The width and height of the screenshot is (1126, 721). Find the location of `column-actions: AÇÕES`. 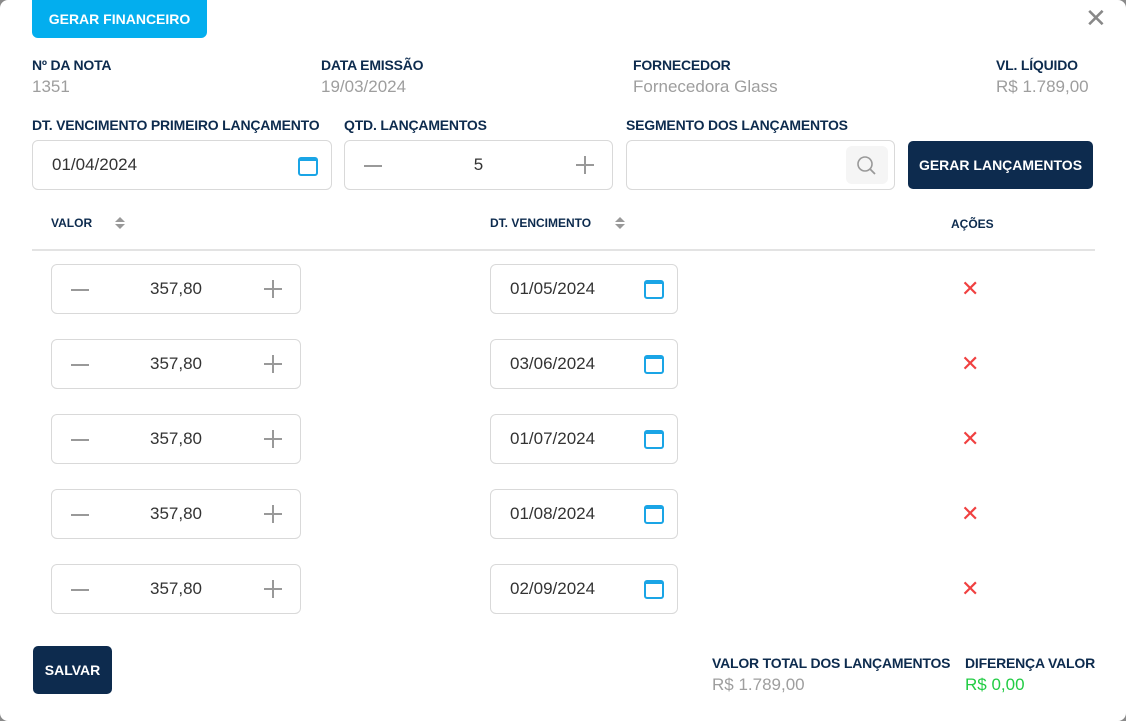

column-actions: AÇÕES is located at coordinates (972, 224).